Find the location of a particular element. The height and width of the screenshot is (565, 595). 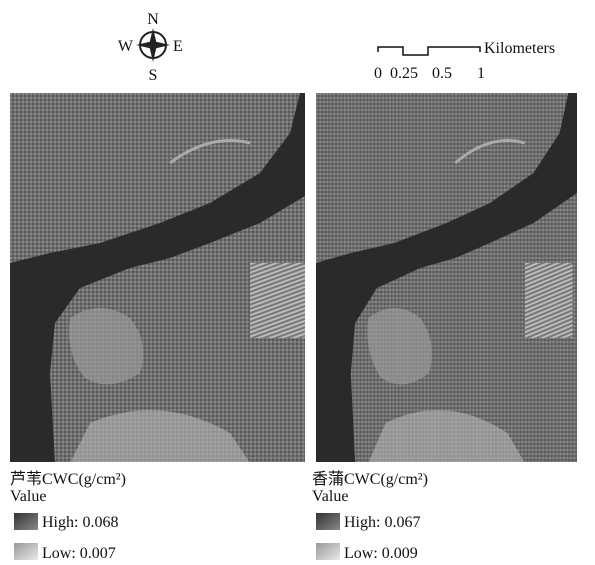

scale-label: 0 is located at coordinates (378, 73).